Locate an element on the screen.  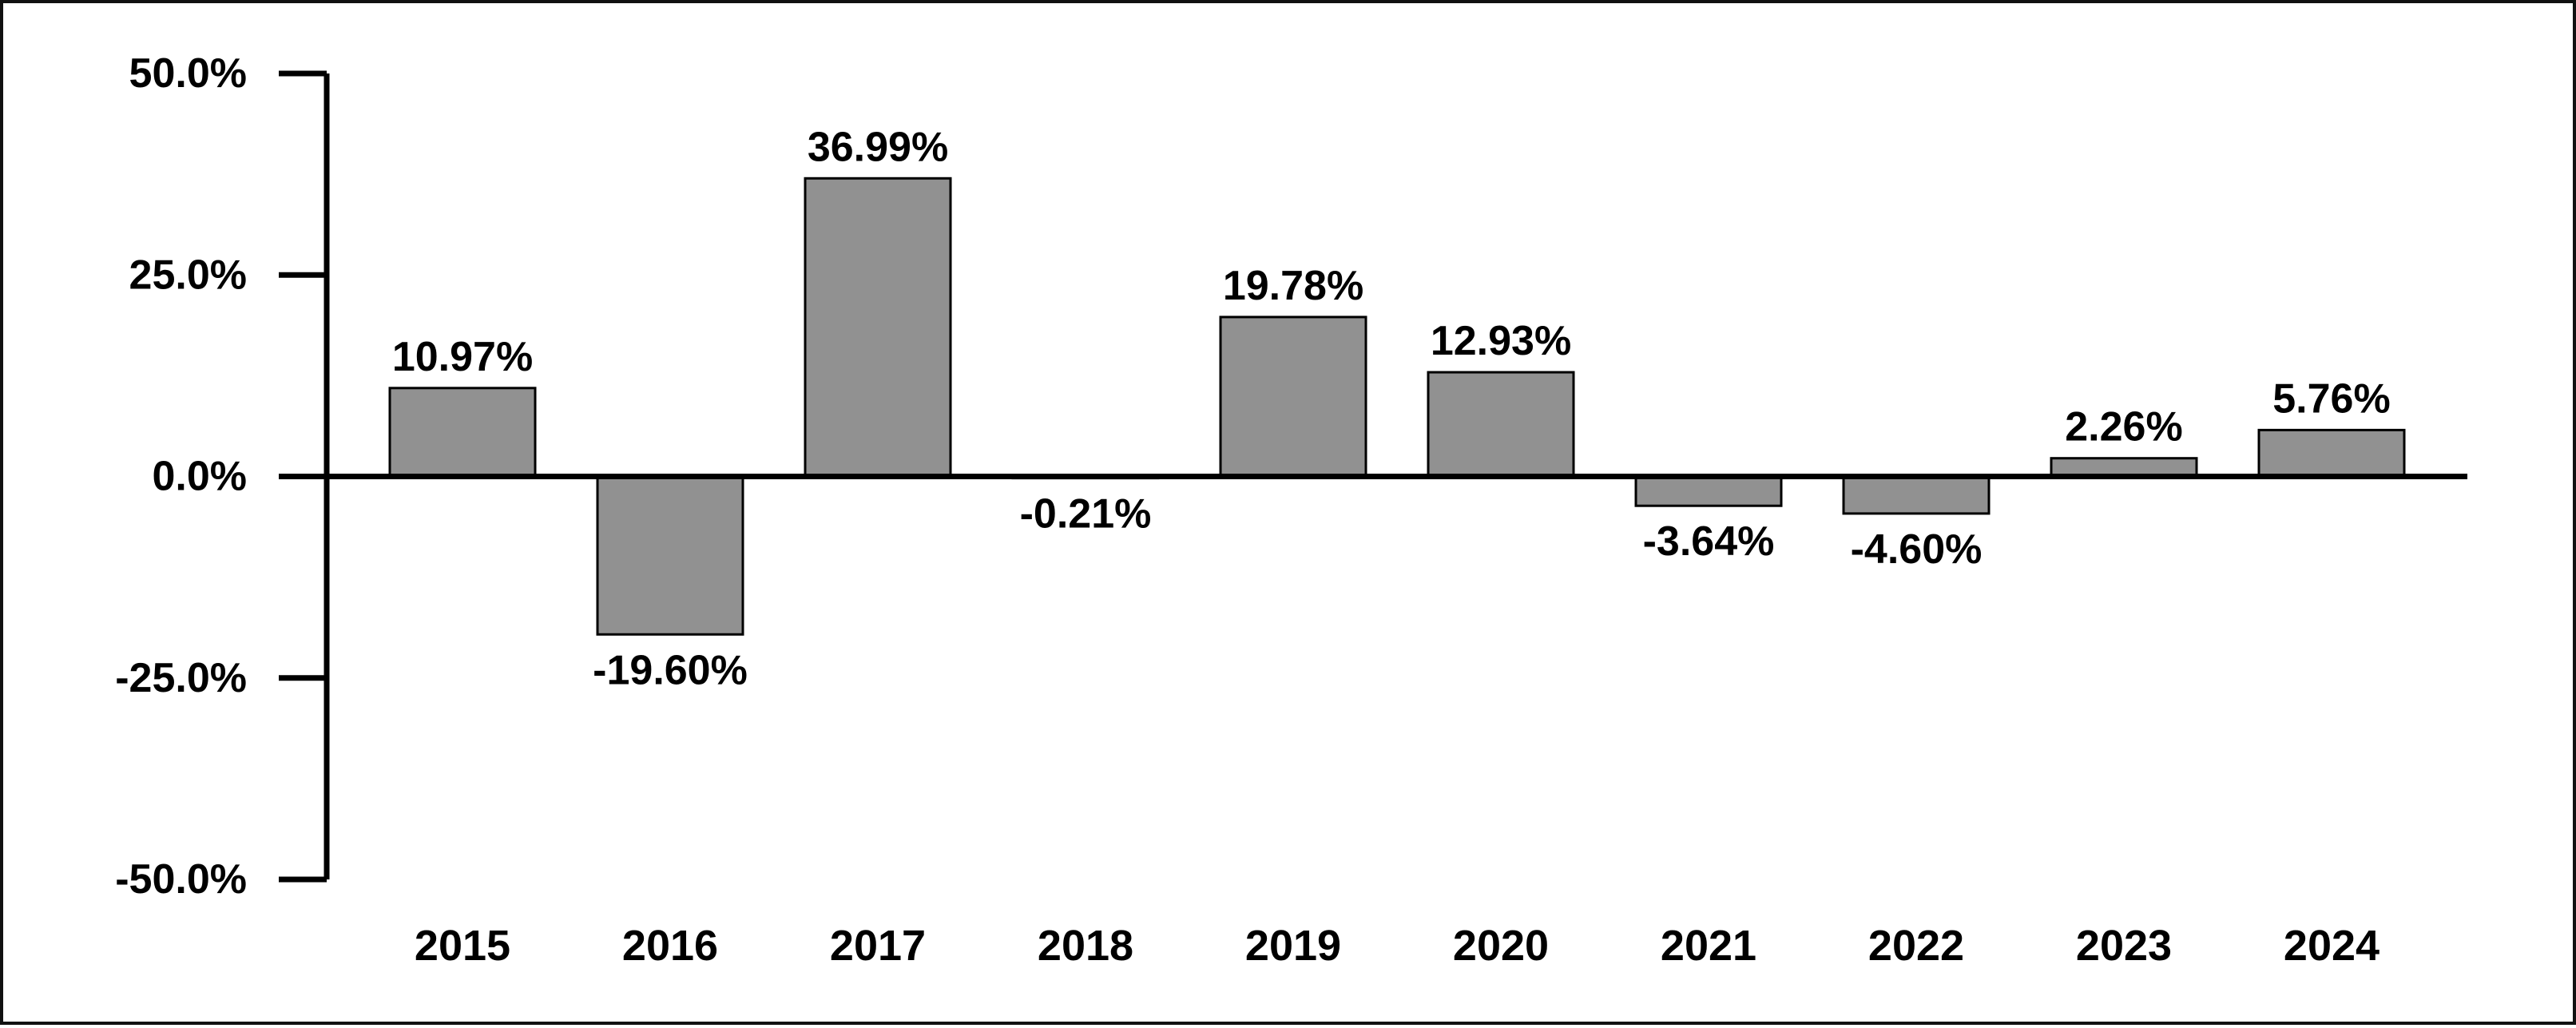
x-tick-label: 2019 is located at coordinates (1293, 946).